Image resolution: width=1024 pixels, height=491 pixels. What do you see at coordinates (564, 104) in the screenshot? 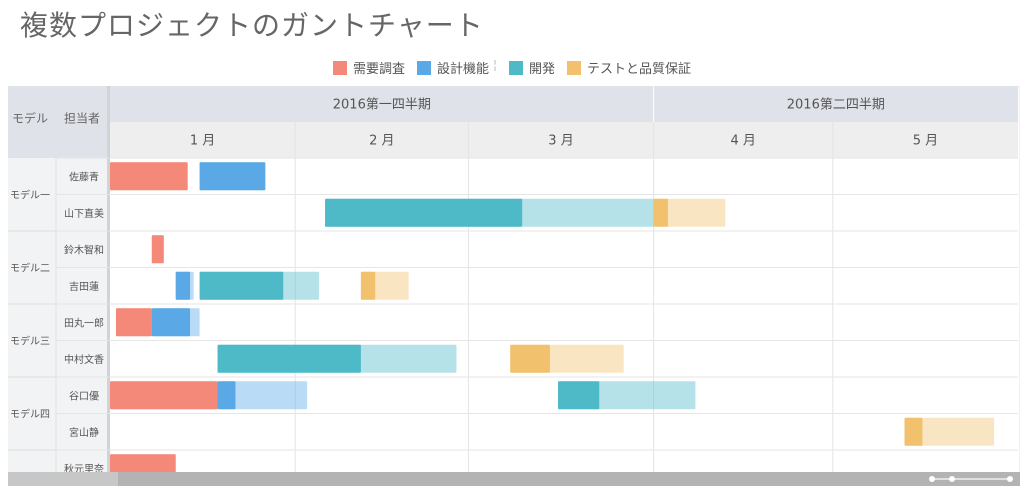
I see `quarter-header-background` at bounding box center [564, 104].